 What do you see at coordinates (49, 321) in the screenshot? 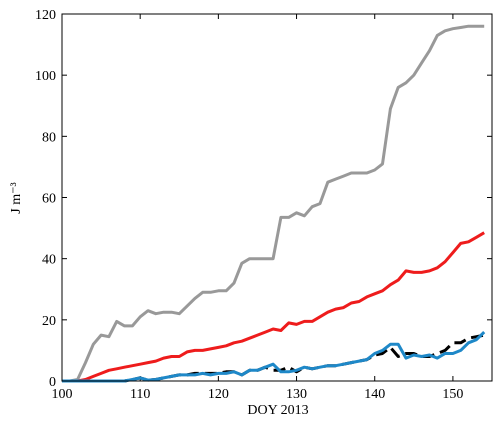
I see `y-tick-label: 20` at bounding box center [49, 321].